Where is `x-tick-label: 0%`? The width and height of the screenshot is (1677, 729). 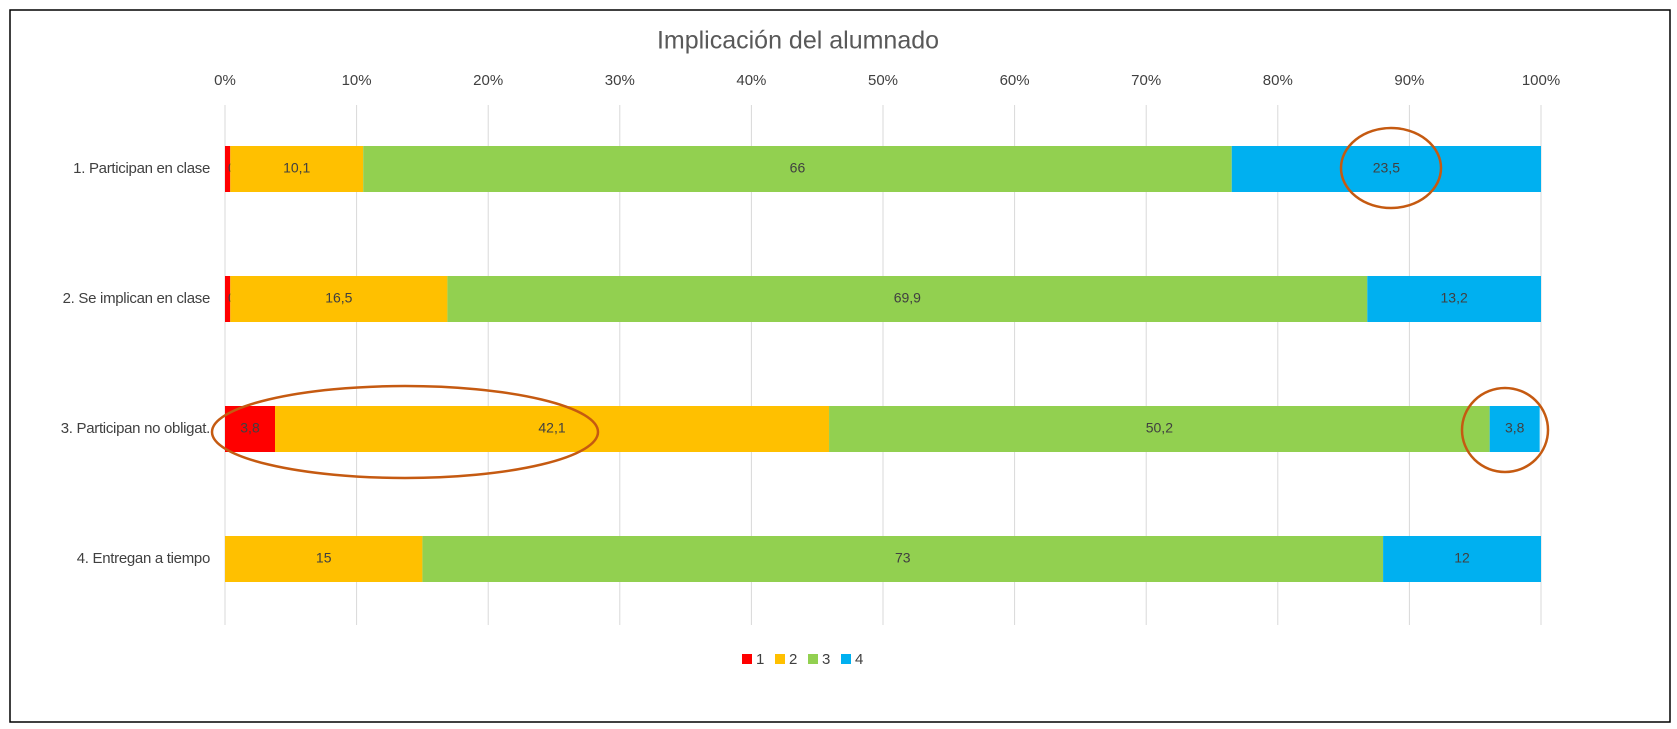
x-tick-label: 0% is located at coordinates (225, 80).